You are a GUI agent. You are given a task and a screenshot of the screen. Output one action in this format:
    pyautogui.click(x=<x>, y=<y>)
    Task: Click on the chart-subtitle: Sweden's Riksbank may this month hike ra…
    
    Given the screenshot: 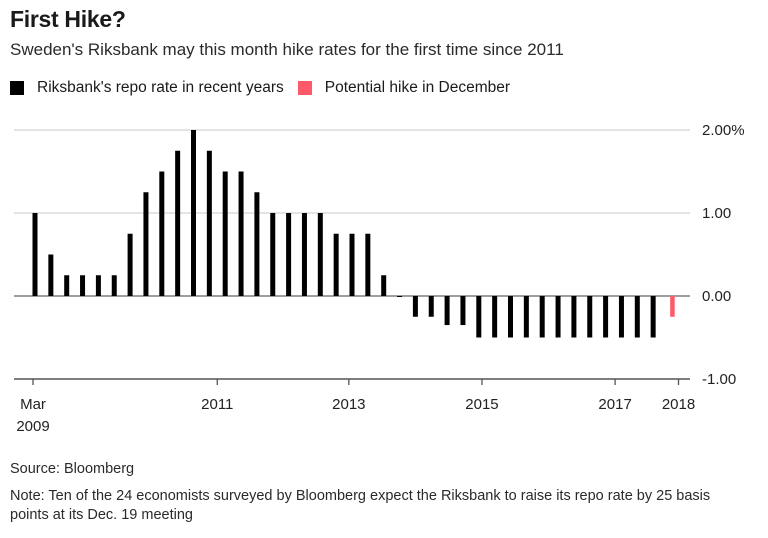 What is the action you would take?
    pyautogui.click(x=287, y=49)
    